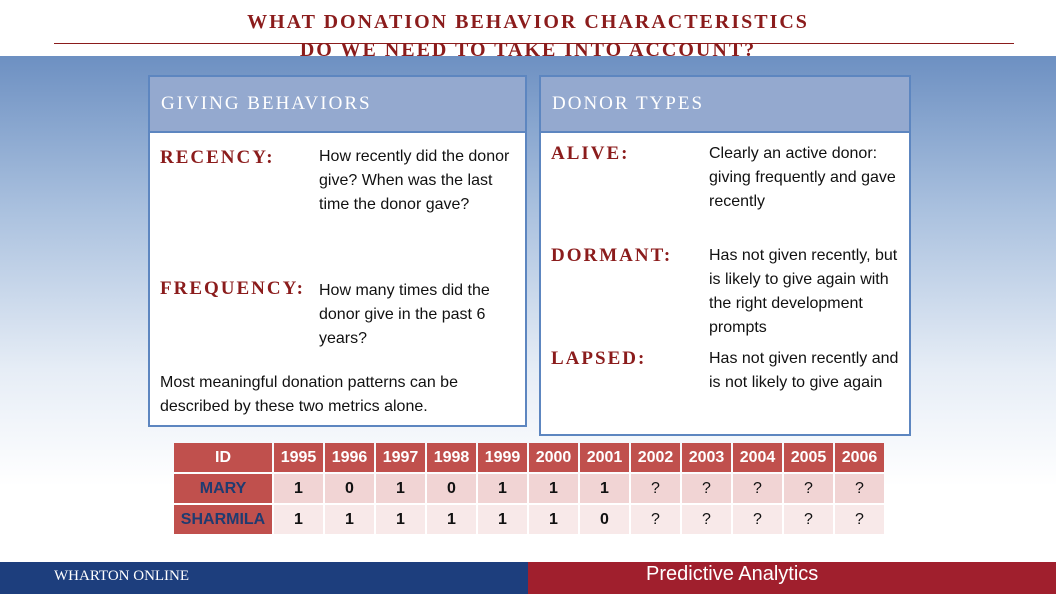 This screenshot has height=594, width=1056. I want to click on table-header-cell: 2005, so click(808, 457).